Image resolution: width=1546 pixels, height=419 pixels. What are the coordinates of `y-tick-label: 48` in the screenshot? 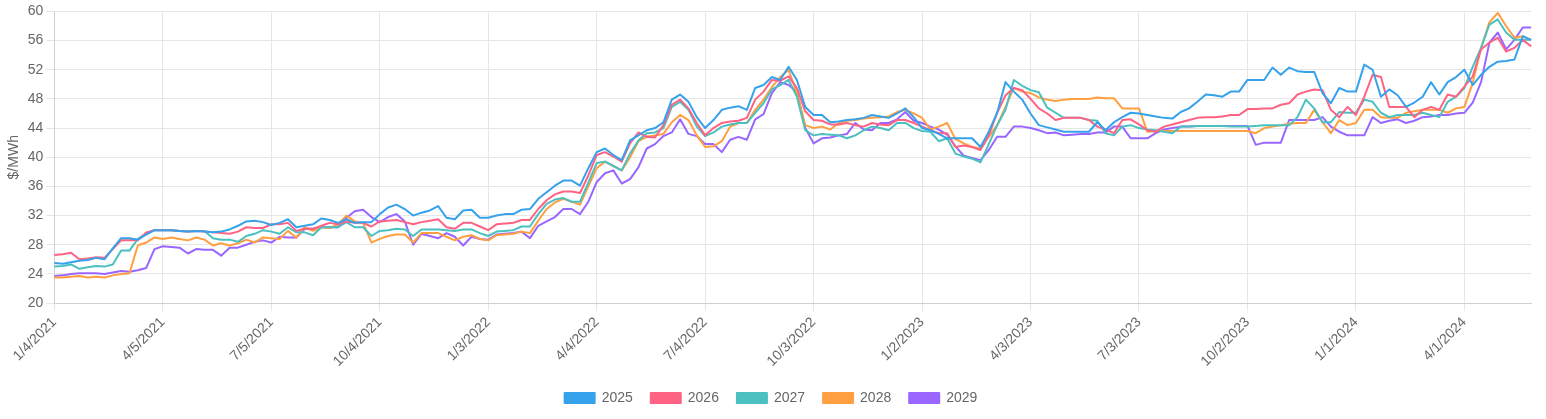 It's located at (35, 97).